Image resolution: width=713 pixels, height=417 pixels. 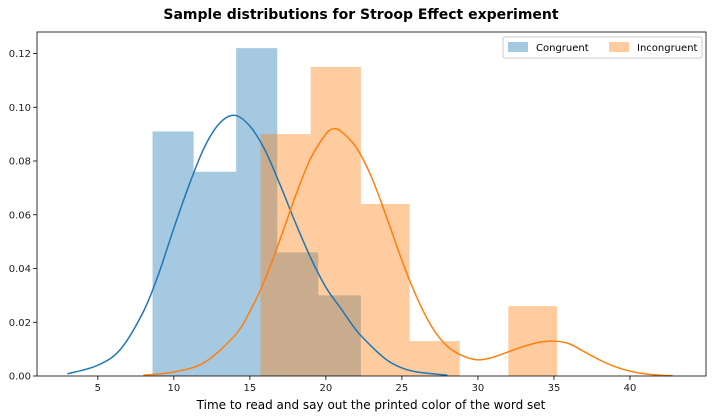 I want to click on legend: Congruent Incongruent, so click(x=602, y=47).